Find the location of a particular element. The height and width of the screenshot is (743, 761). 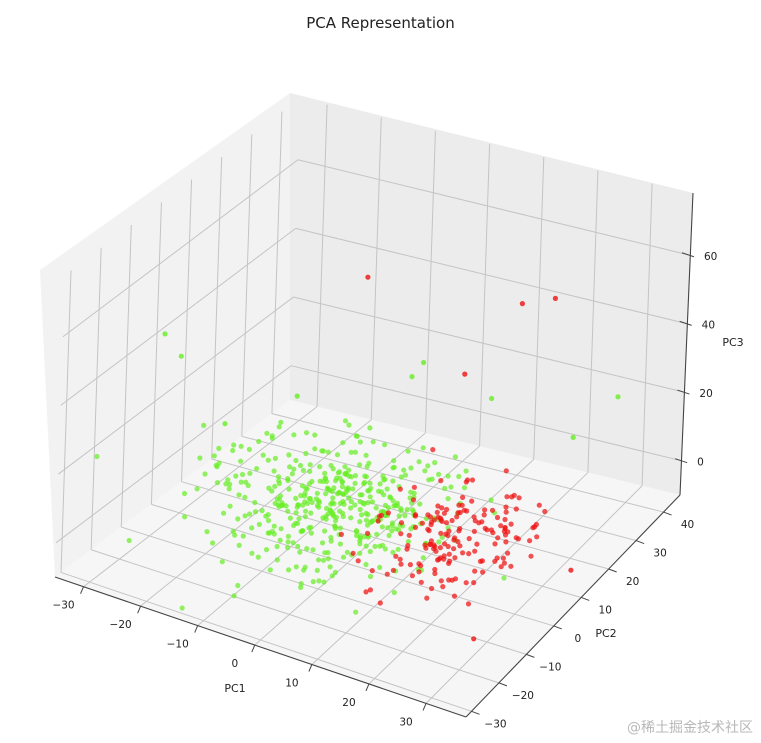

z-axis-label: PC3 is located at coordinates (732, 342).